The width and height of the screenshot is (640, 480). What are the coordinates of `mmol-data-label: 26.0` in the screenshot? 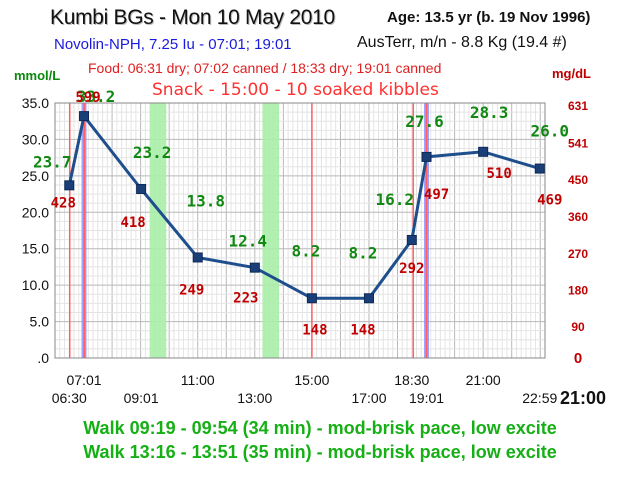 It's located at (550, 131).